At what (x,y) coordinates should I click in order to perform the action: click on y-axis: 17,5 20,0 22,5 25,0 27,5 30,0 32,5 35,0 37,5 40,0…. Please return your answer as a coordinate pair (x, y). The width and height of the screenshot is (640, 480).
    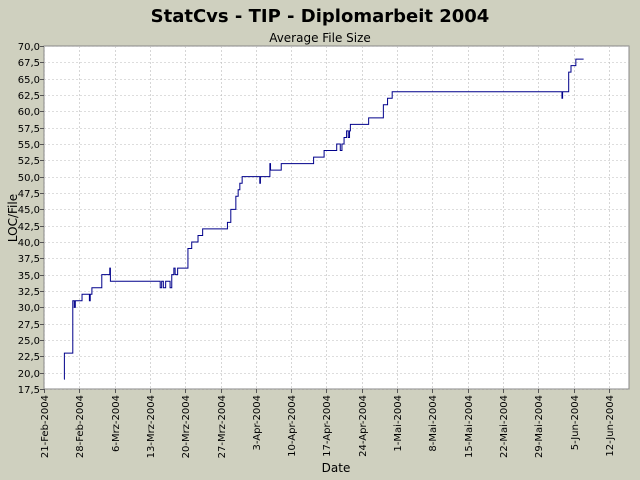
    Looking at the image, I should click on (31, 219).